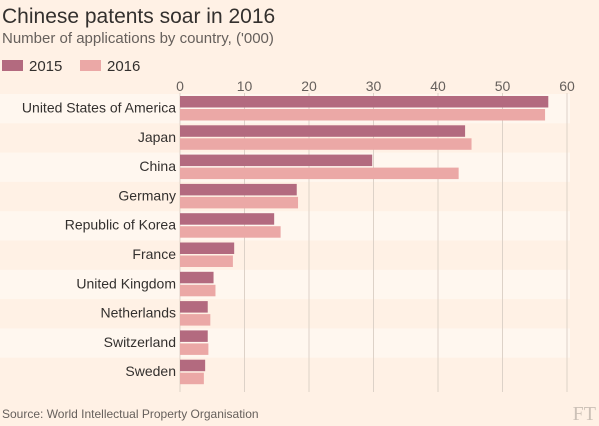 The height and width of the screenshot is (426, 599). Describe the element at coordinates (207, 248) in the screenshot. I see `bar-france-2015` at that location.